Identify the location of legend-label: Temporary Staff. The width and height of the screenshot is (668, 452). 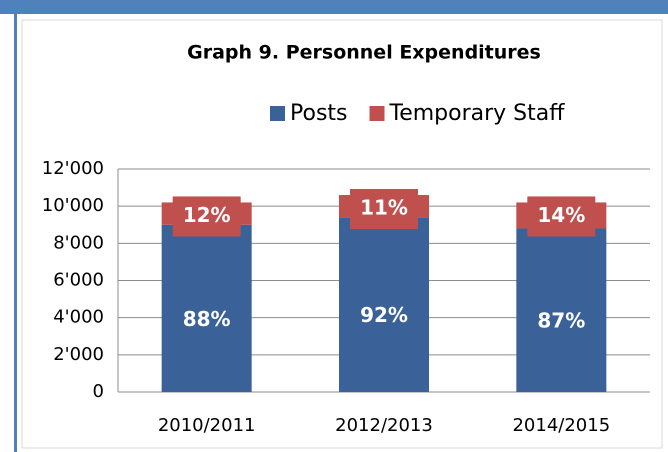
(477, 113).